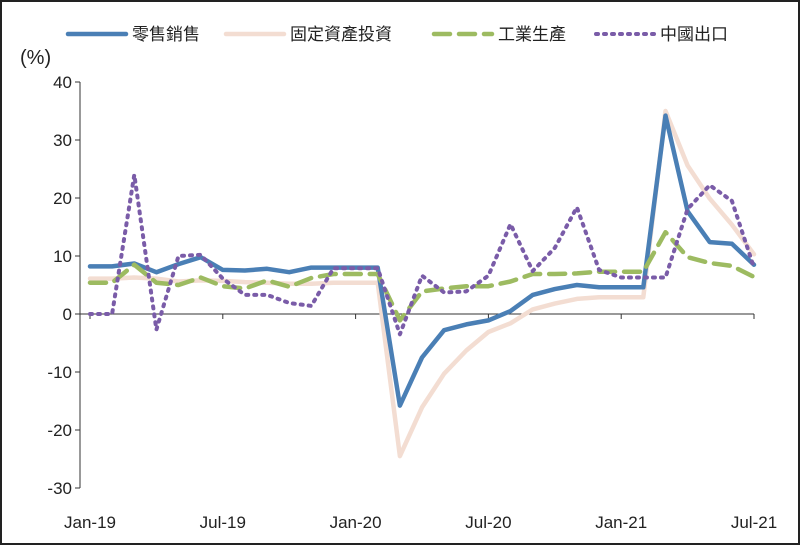 This screenshot has width=800, height=545. Describe the element at coordinates (62, 140) in the screenshot. I see `y-tick-label: 30` at that location.